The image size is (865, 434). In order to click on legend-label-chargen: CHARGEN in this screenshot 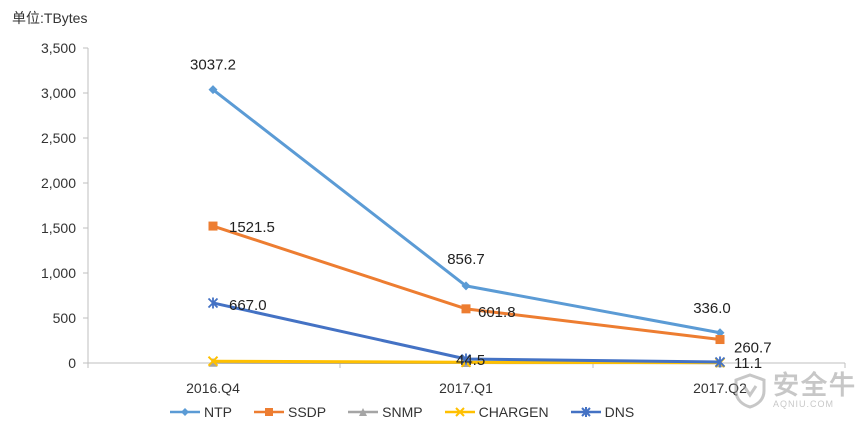, I will do `click(513, 412)`.